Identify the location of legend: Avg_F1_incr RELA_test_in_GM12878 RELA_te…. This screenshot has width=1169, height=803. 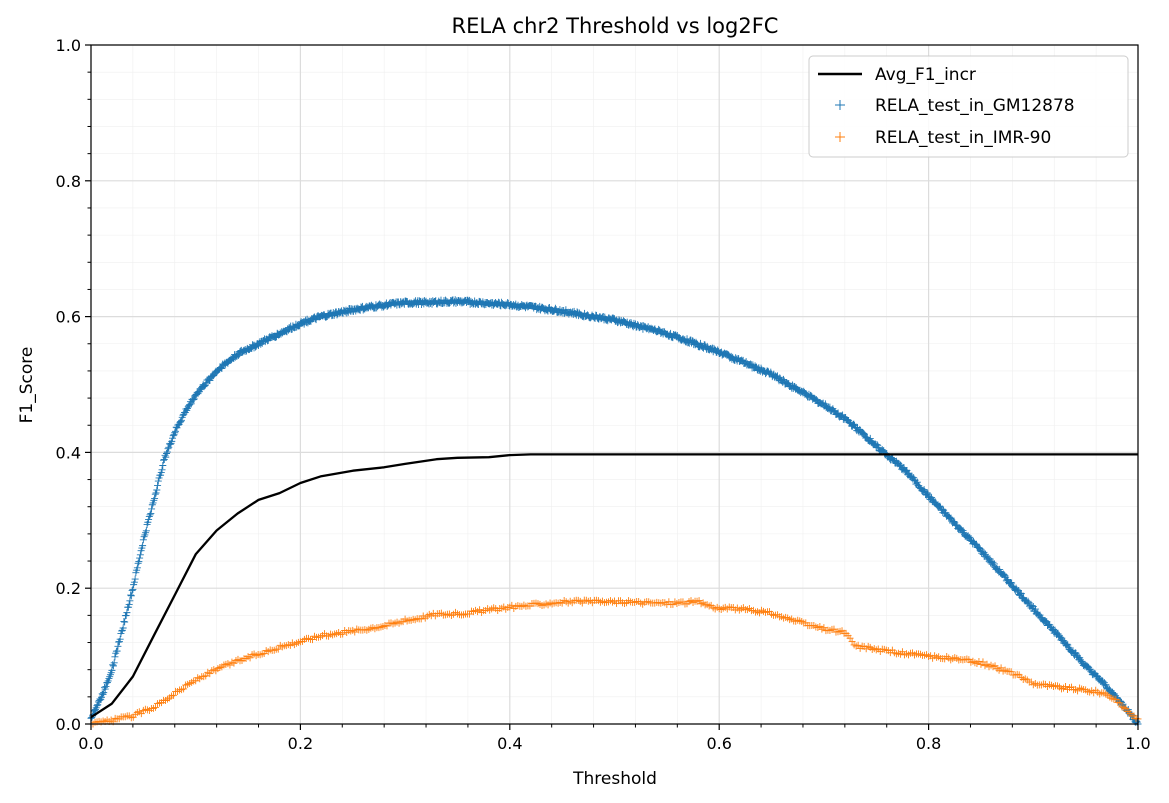
(968, 106).